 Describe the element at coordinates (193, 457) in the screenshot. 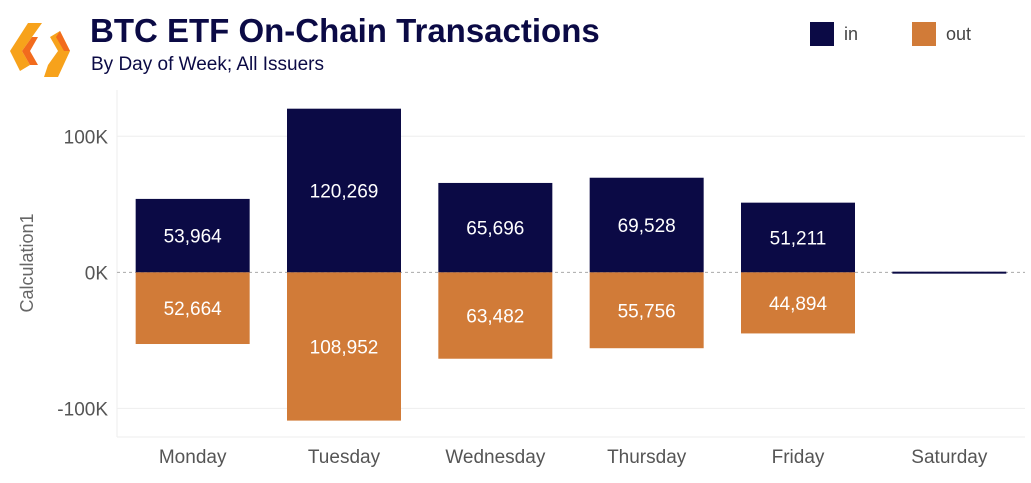

I see `x-tick-label: Monday` at that location.